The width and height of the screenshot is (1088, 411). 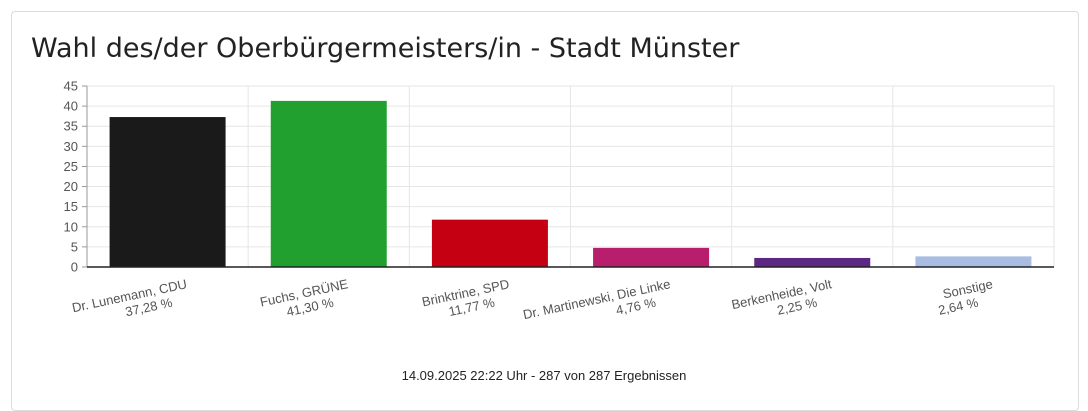 What do you see at coordinates (74, 267) in the screenshot?
I see `y-tick-label: 0` at bounding box center [74, 267].